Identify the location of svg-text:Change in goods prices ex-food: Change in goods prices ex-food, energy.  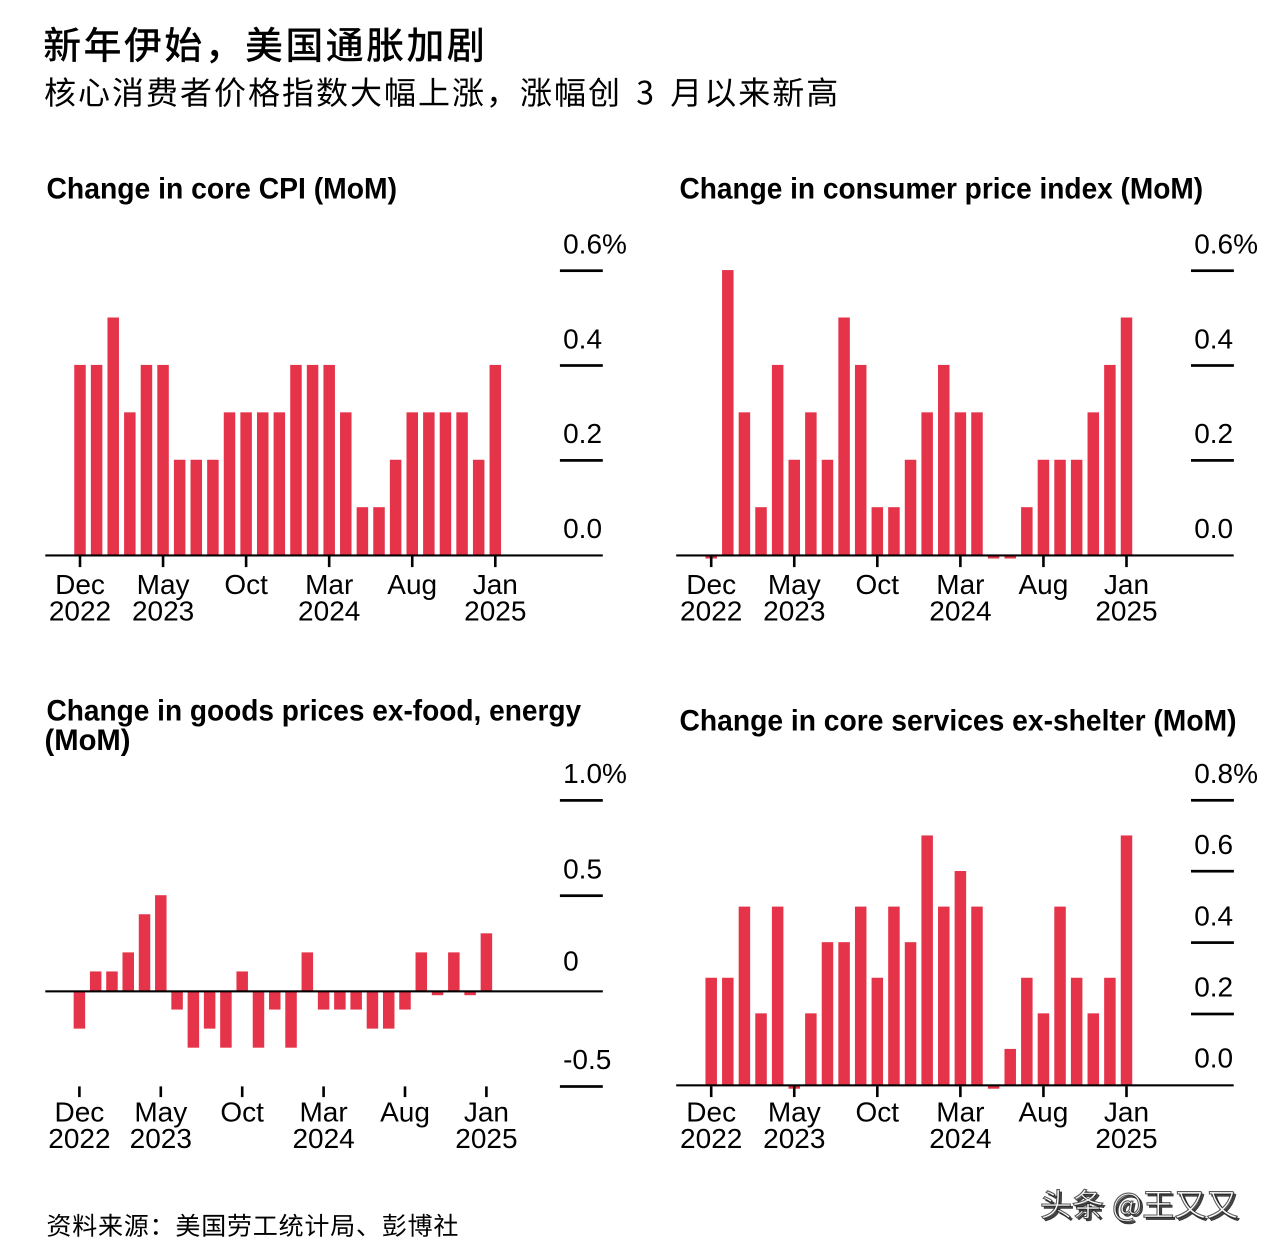
(314, 711).